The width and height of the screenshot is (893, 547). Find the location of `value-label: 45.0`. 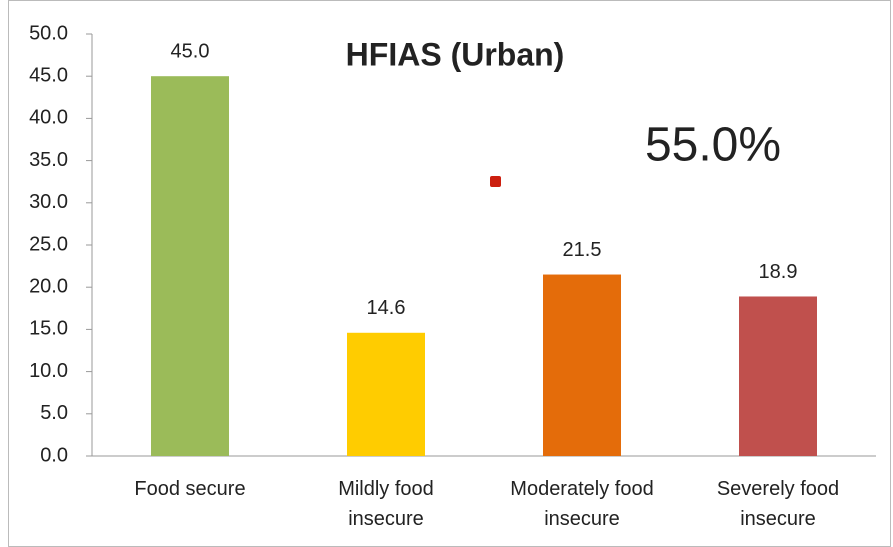

value-label: 45.0 is located at coordinates (190, 51).